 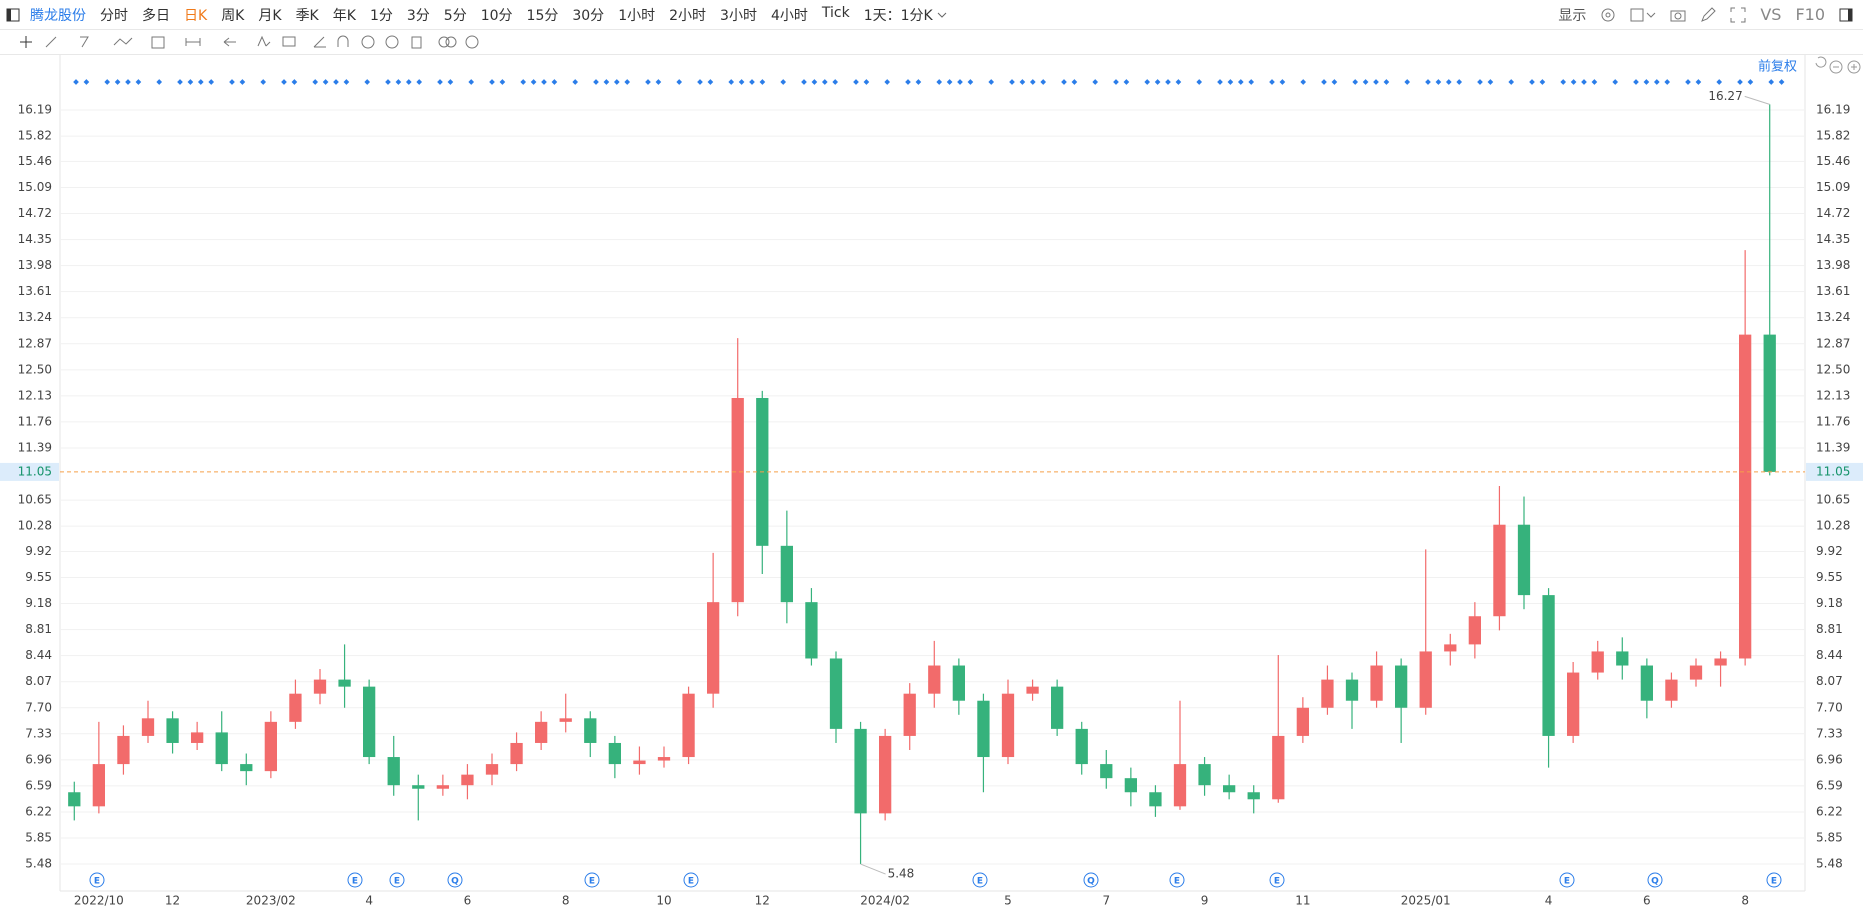 I want to click on period-button: 1分, so click(x=381, y=15).